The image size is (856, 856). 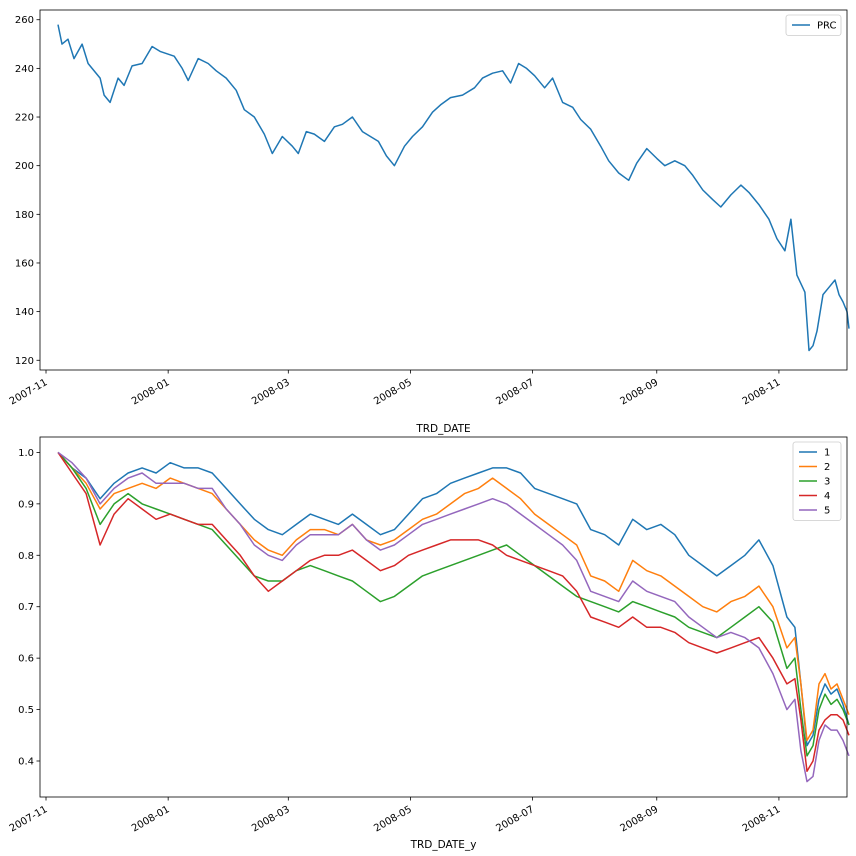 I want to click on y-tick-label: 180, so click(x=24, y=215).